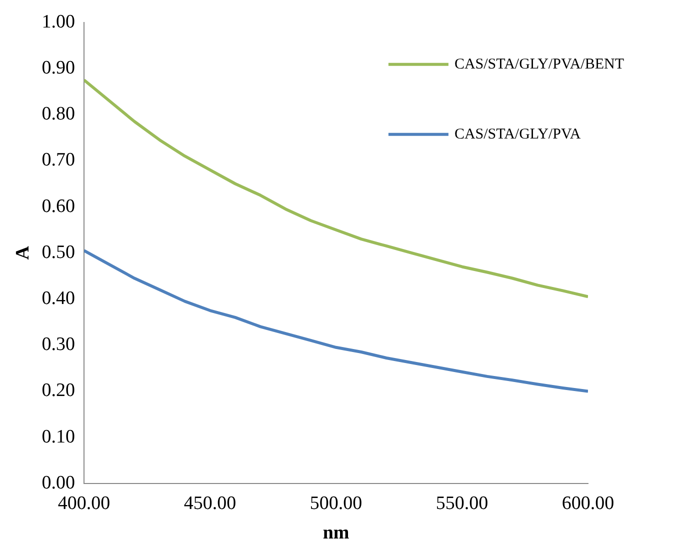  What do you see at coordinates (84, 503) in the screenshot?
I see `x-tick-label: 400.00` at bounding box center [84, 503].